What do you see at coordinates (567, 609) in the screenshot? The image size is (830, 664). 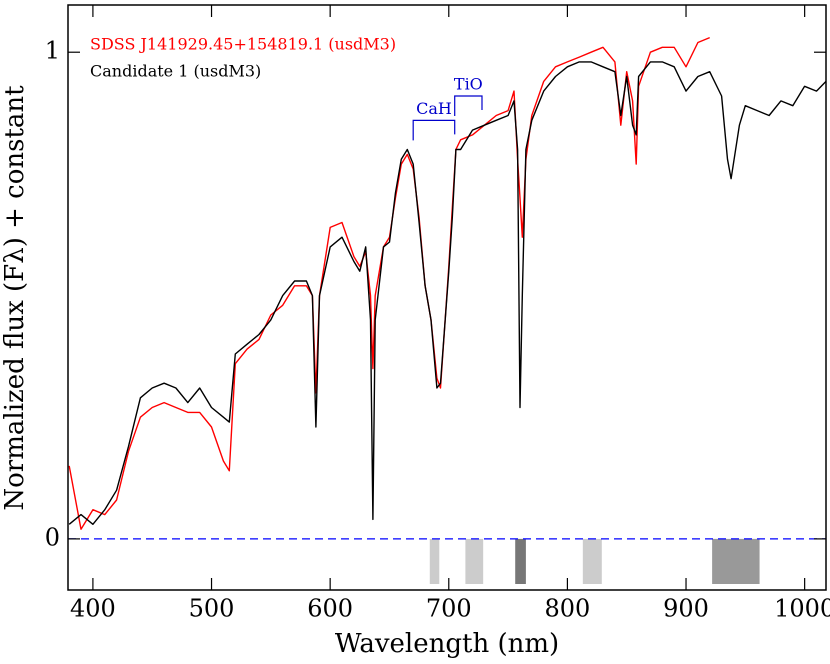 I see `x-tick-label: 800` at bounding box center [567, 609].